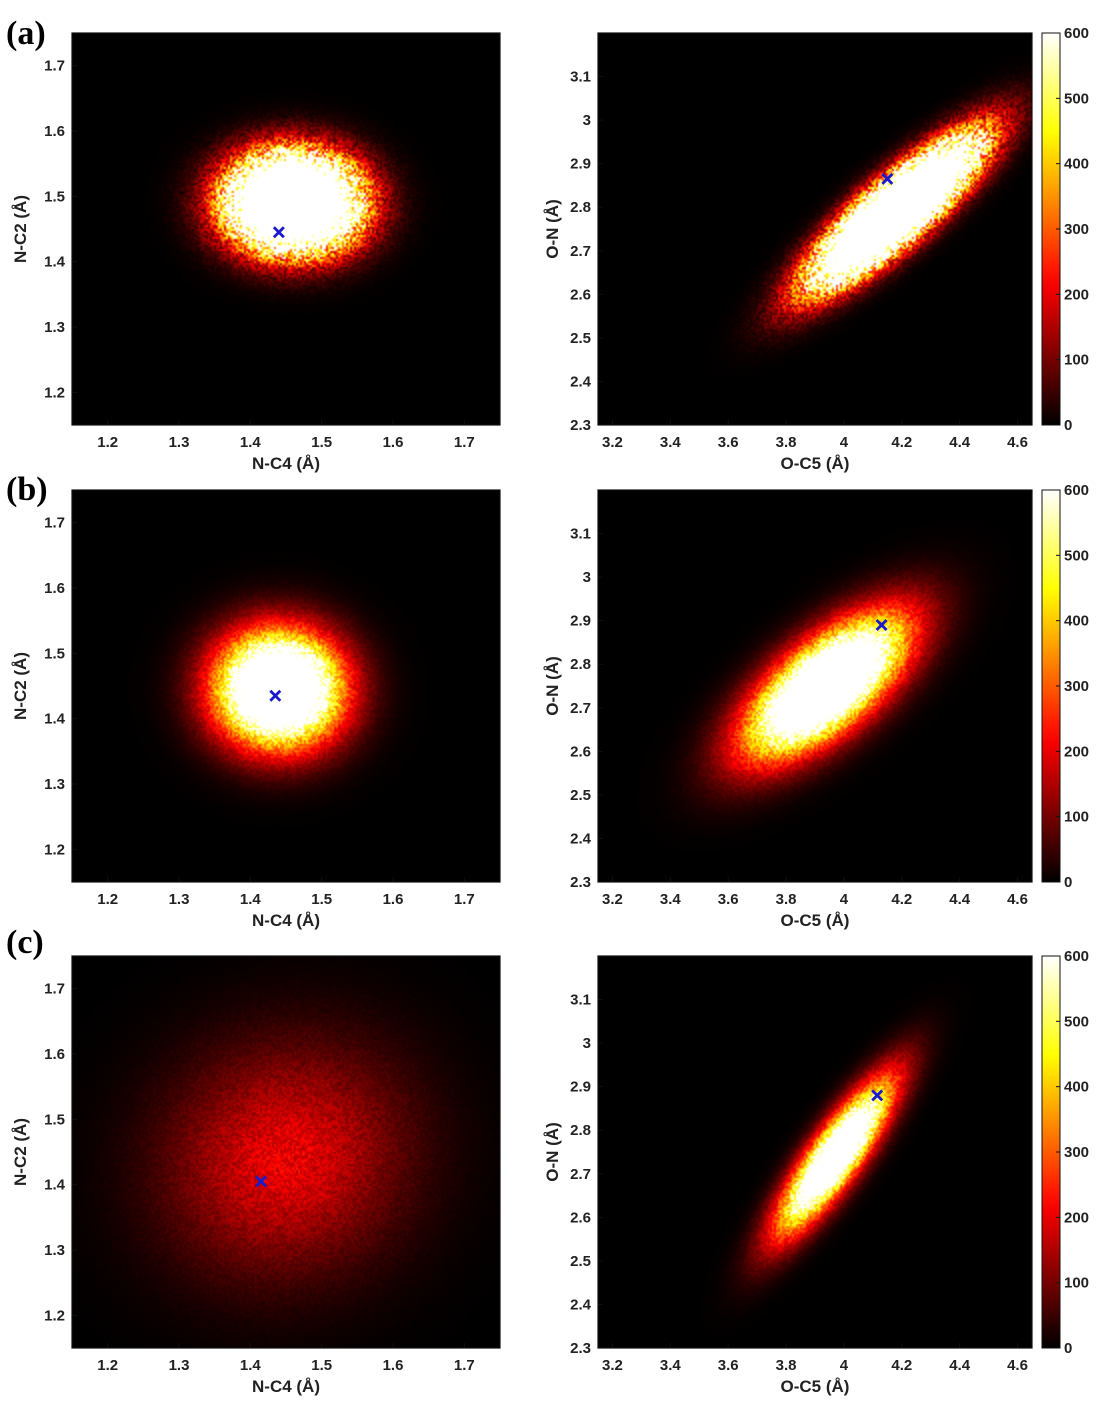  What do you see at coordinates (27, 489) in the screenshot?
I see `panel-label: (b)` at bounding box center [27, 489].